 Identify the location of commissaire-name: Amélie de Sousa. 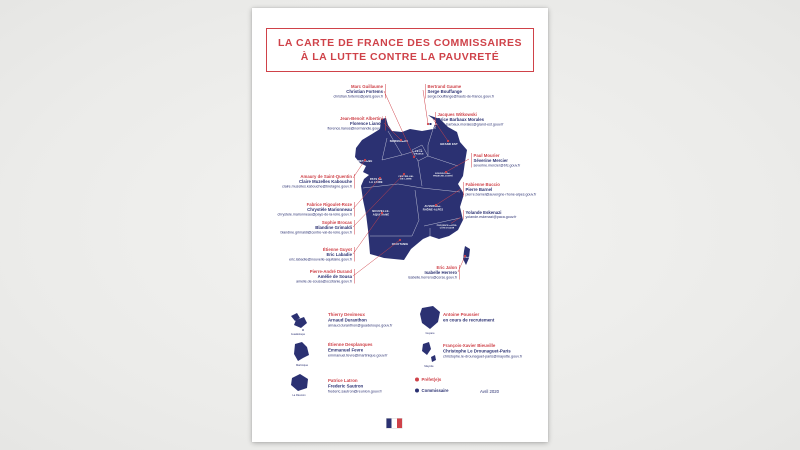
(334, 277).